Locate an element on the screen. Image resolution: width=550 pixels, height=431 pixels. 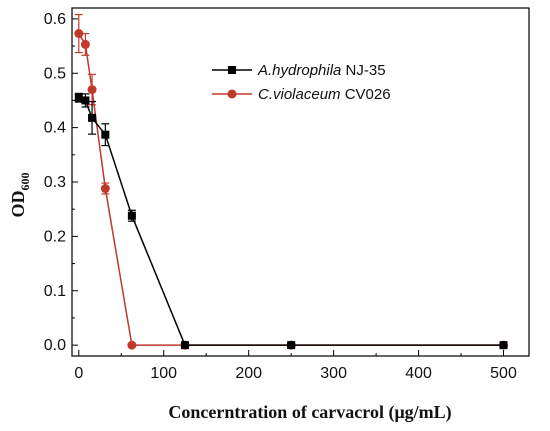
legend: A.hydrophila NJ-35 C.violaceum CV026 is located at coordinates (301, 82).